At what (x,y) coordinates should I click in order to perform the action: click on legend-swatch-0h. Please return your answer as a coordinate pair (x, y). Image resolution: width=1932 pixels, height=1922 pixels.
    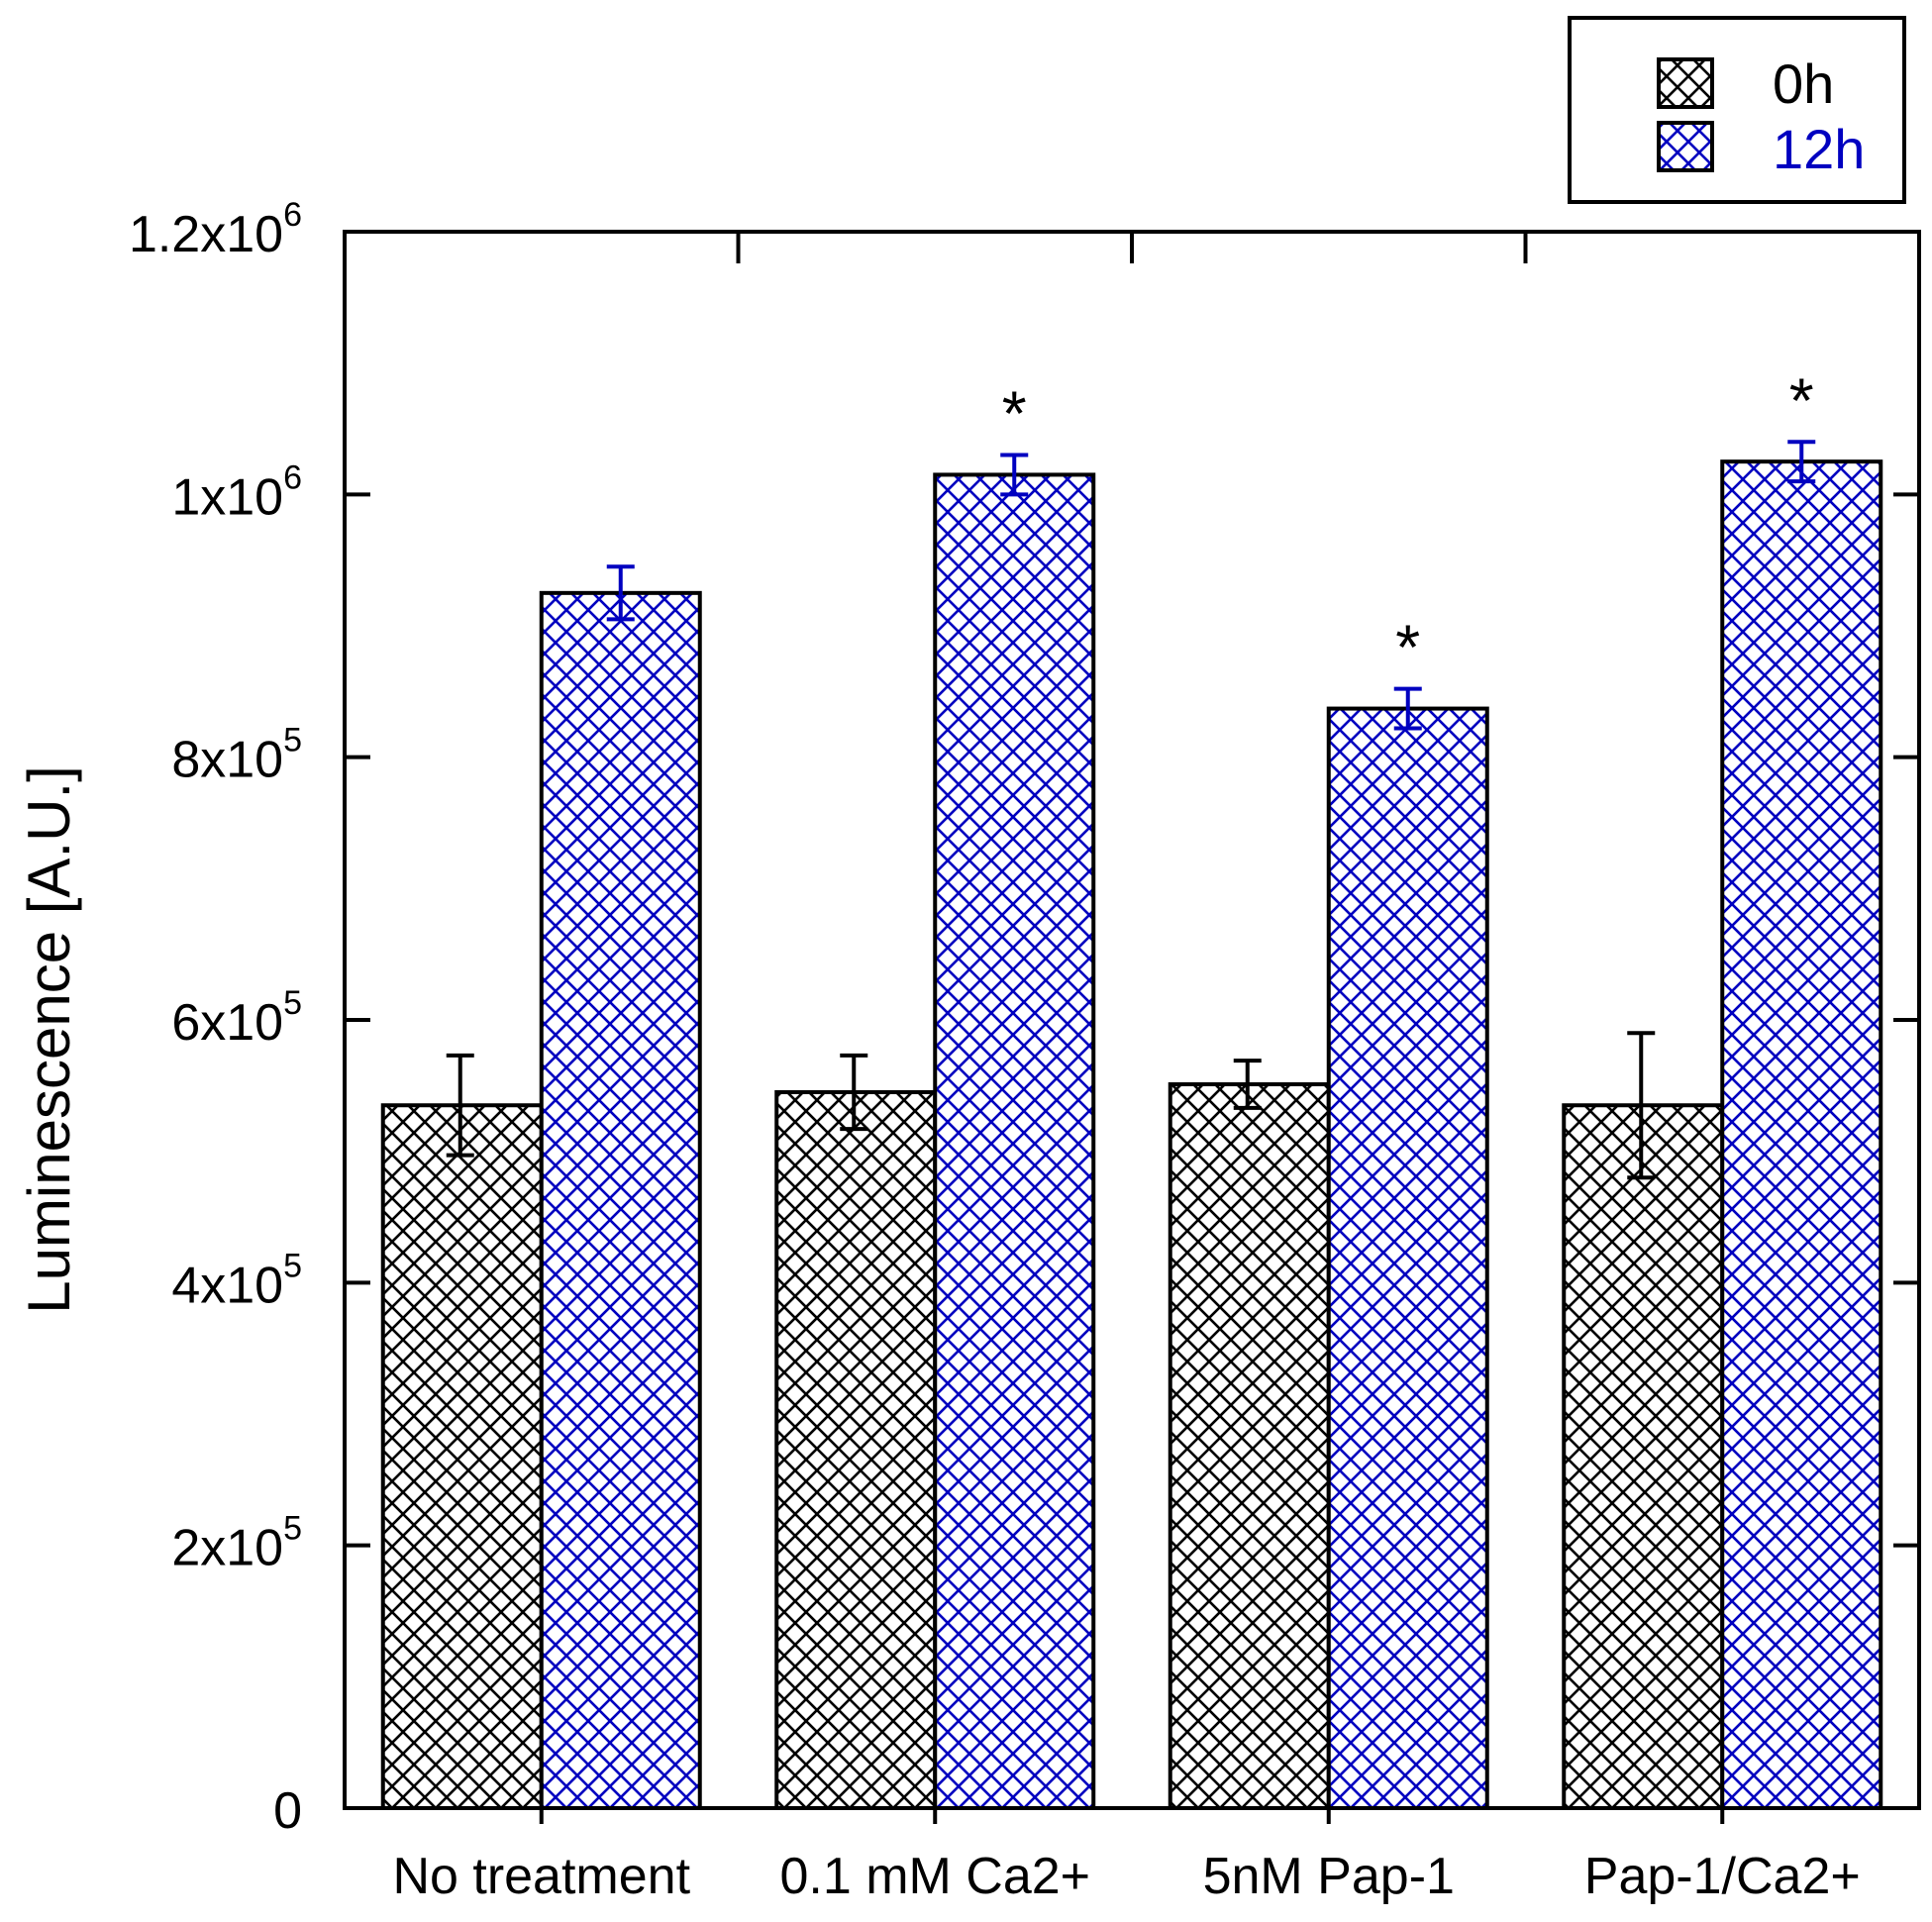
    Looking at the image, I should click on (1685, 83).